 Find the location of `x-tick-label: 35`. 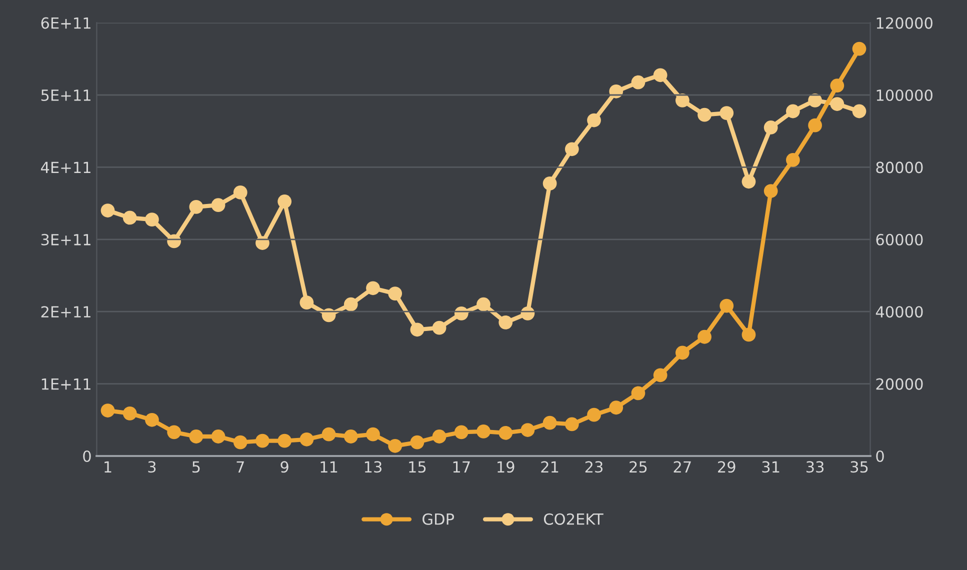

x-tick-label: 35 is located at coordinates (859, 467).